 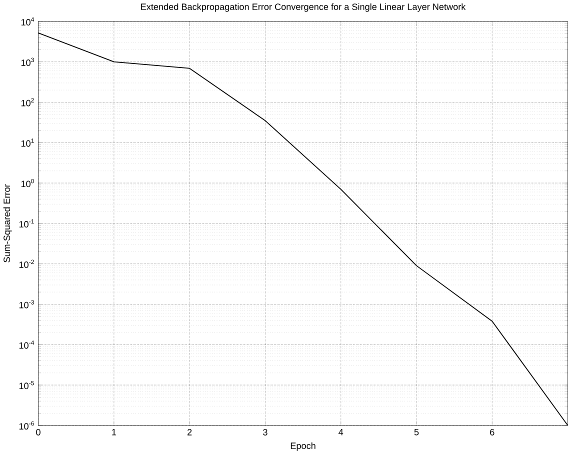 What do you see at coordinates (190, 432) in the screenshot?
I see `x-tick-label: 2` at bounding box center [190, 432].